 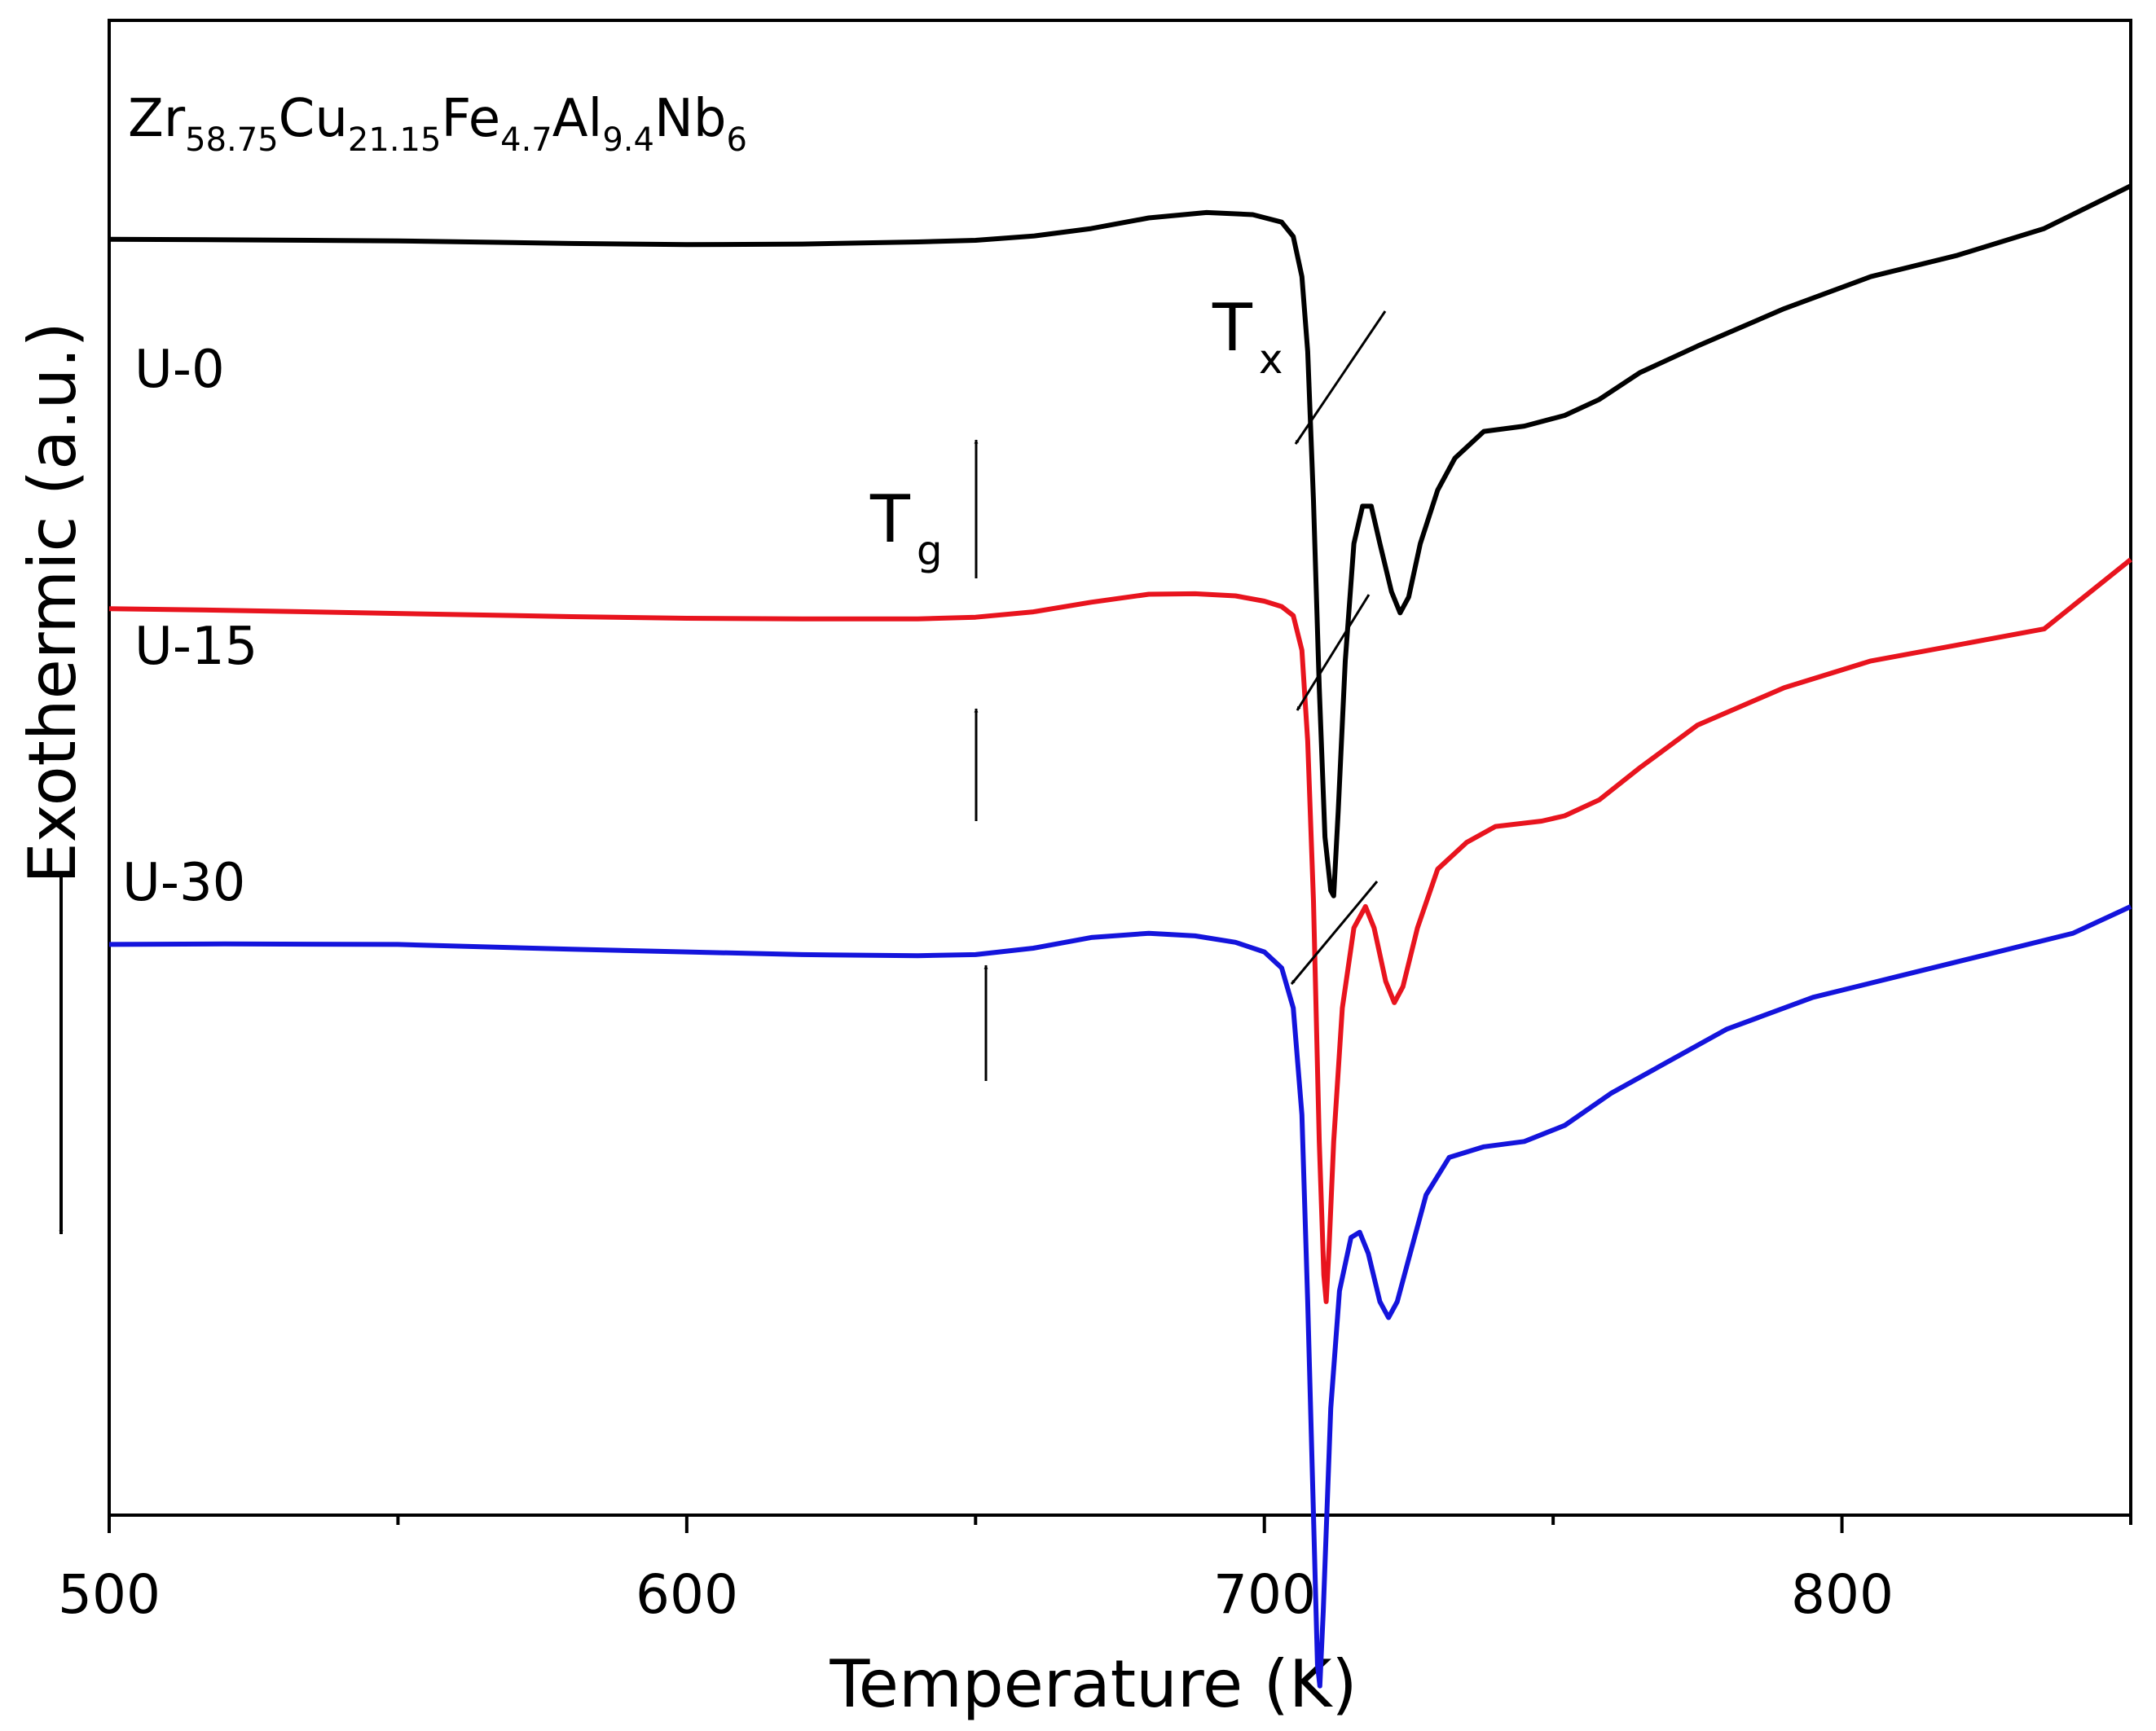 What do you see at coordinates (109, 1594) in the screenshot?
I see `x-tick-label-500: 500` at bounding box center [109, 1594].